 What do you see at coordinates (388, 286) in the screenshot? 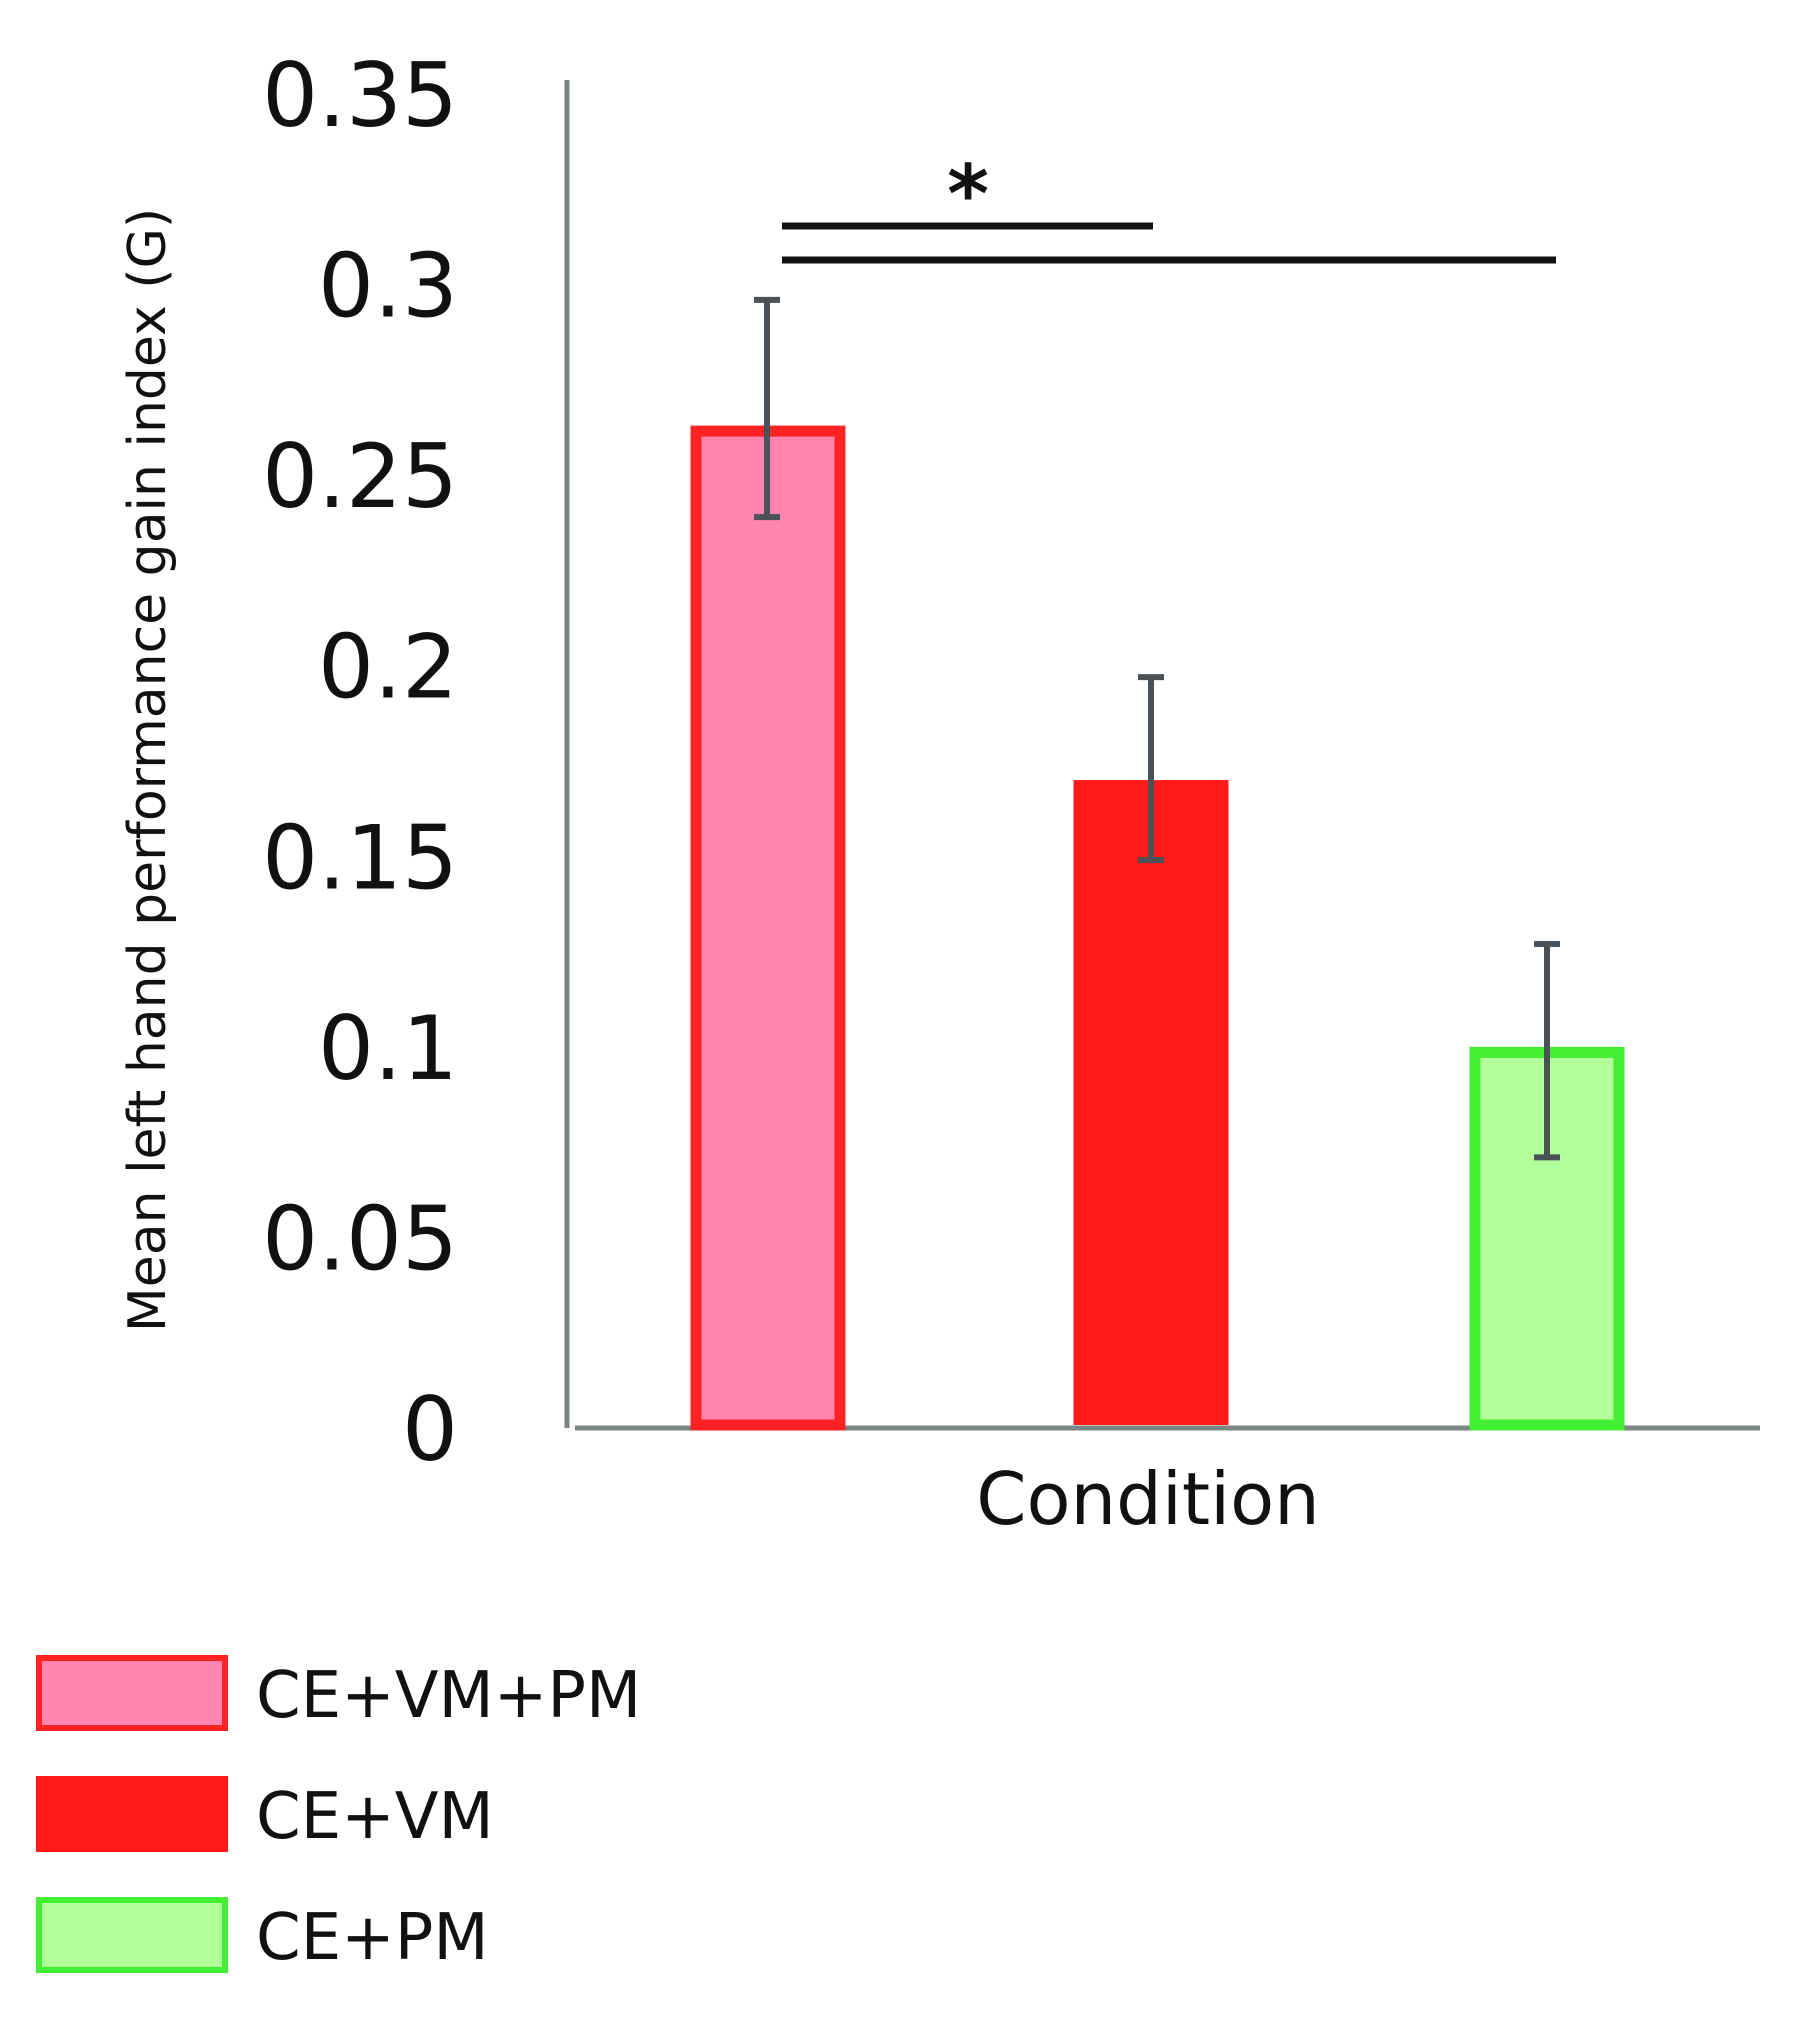
I see `y-tick-label: 0.3` at bounding box center [388, 286].